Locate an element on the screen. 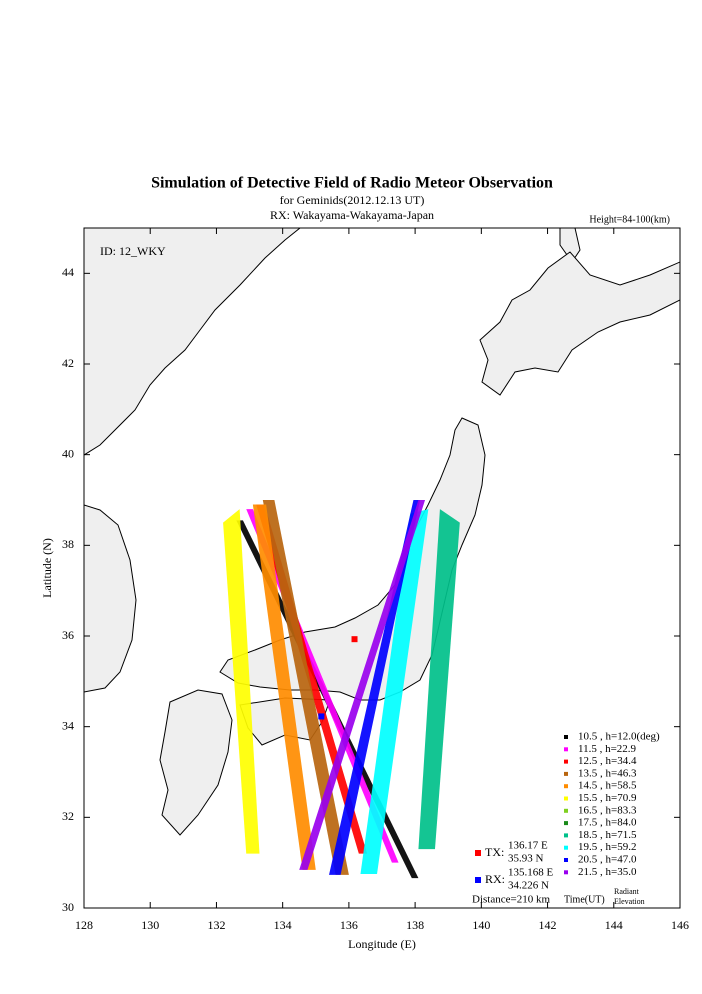 The image size is (702, 994). legend-label: 15.5 , h=70.9 is located at coordinates (607, 798).